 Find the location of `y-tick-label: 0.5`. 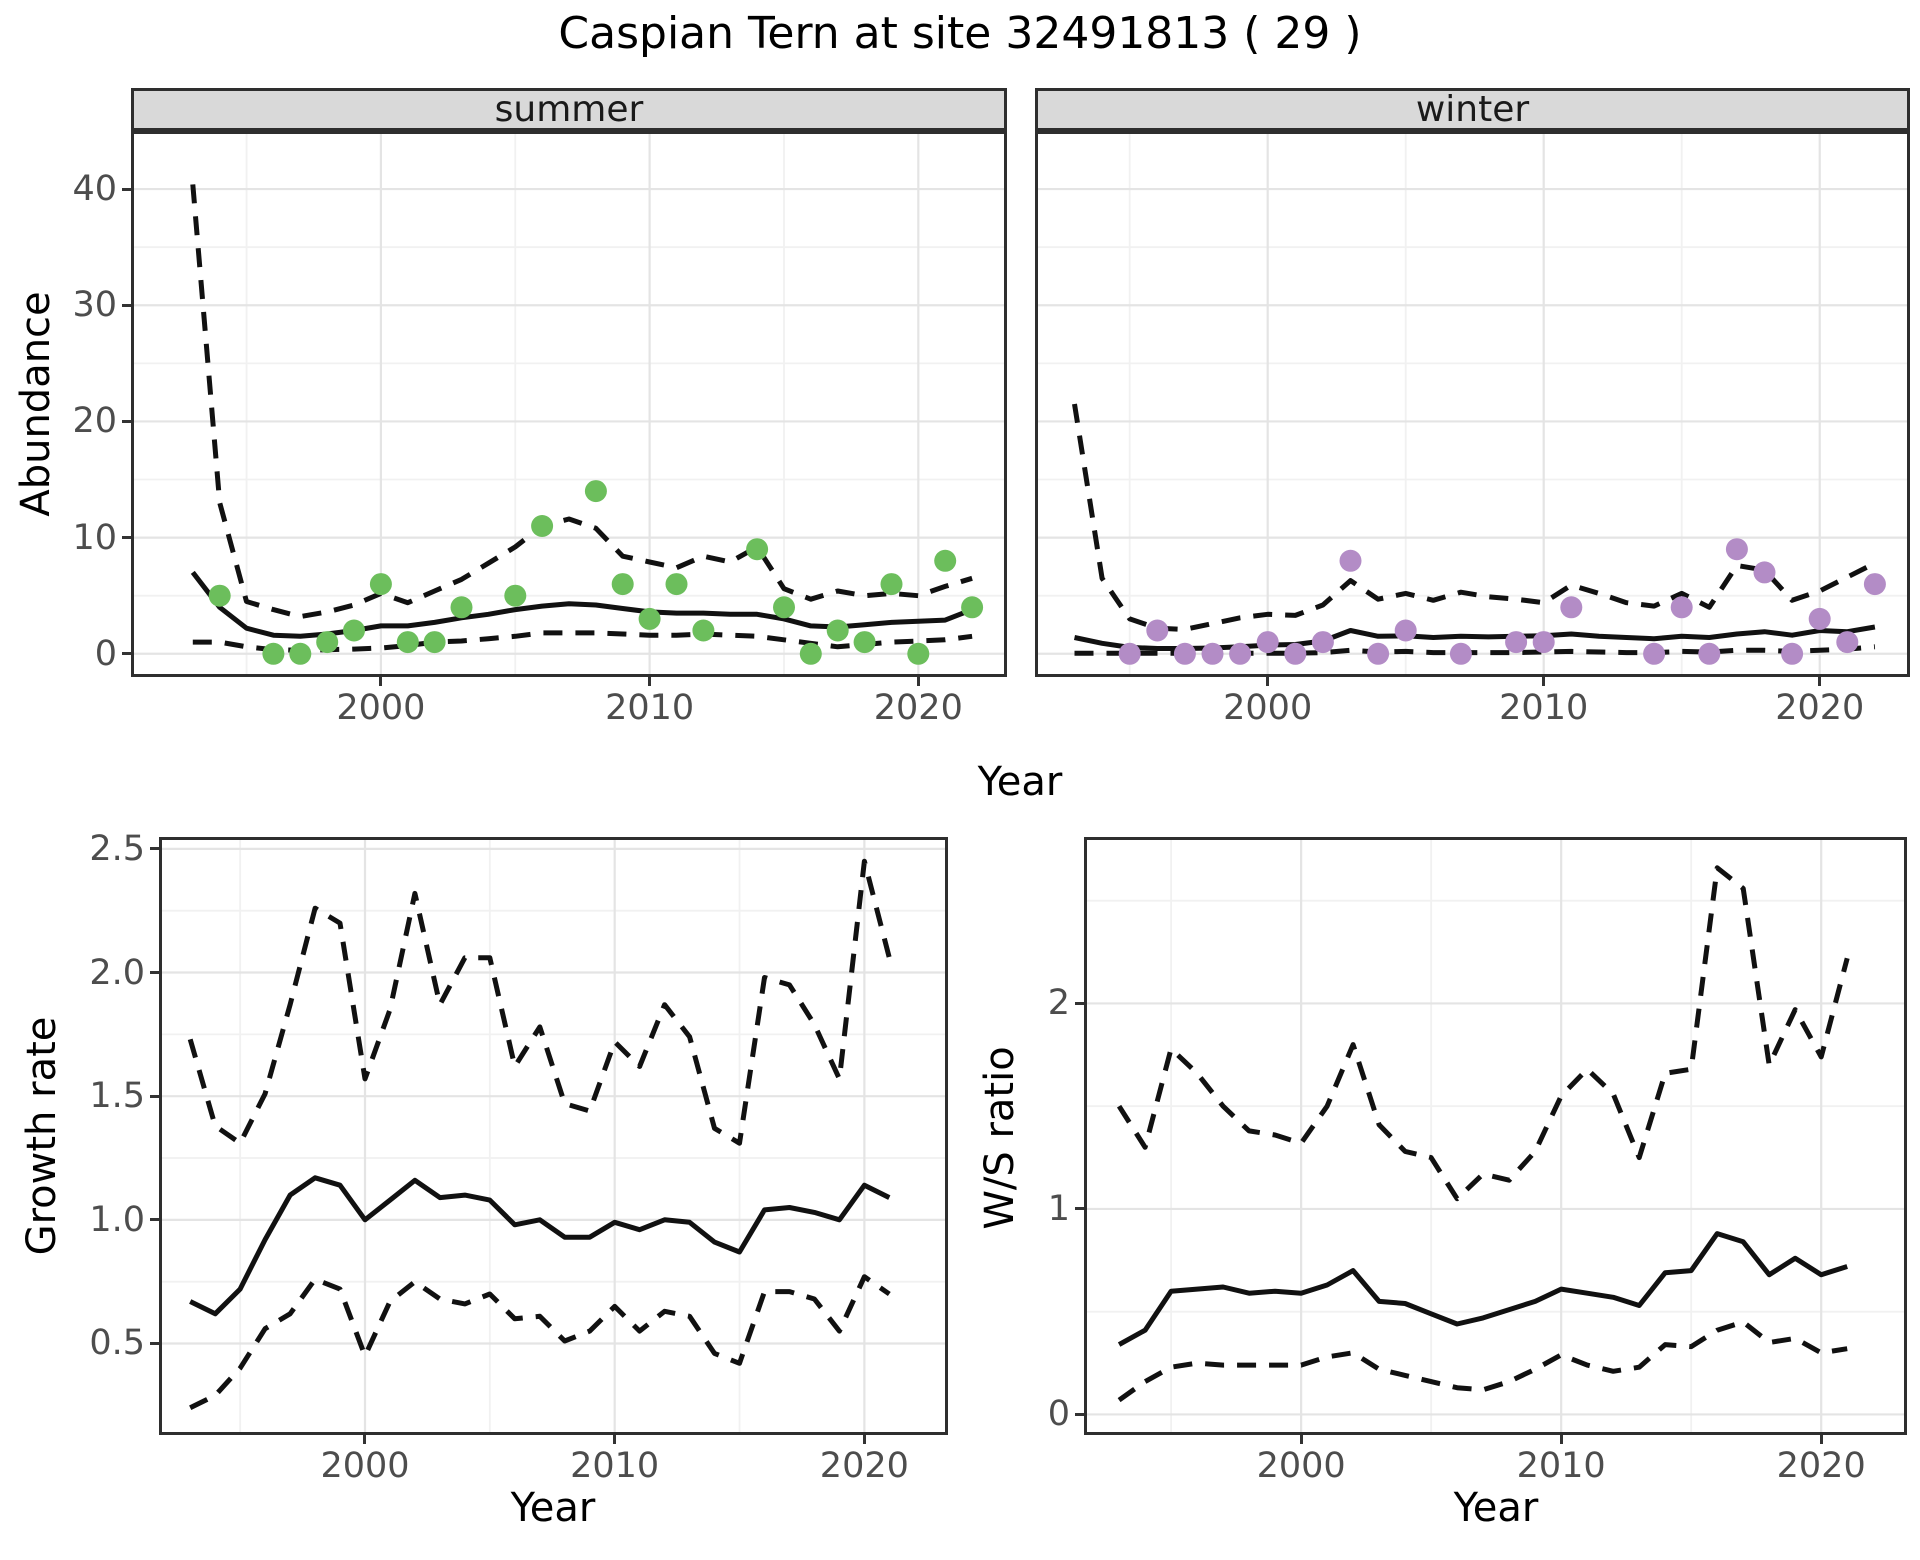

y-tick-label: 0.5 is located at coordinates (117, 1343).